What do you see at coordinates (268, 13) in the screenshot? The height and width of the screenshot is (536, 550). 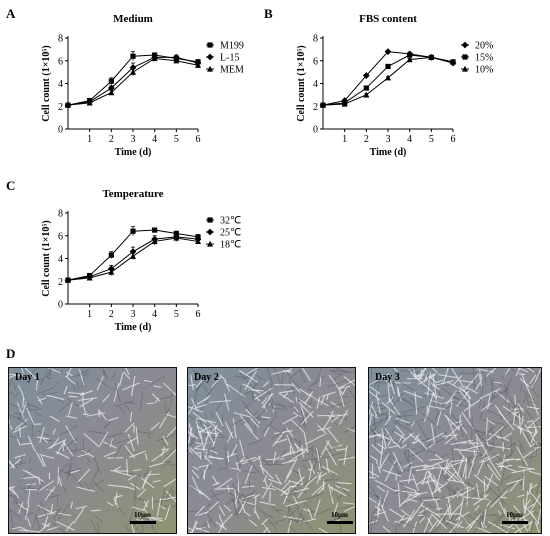 I see `panel-label-b: B` at bounding box center [268, 13].